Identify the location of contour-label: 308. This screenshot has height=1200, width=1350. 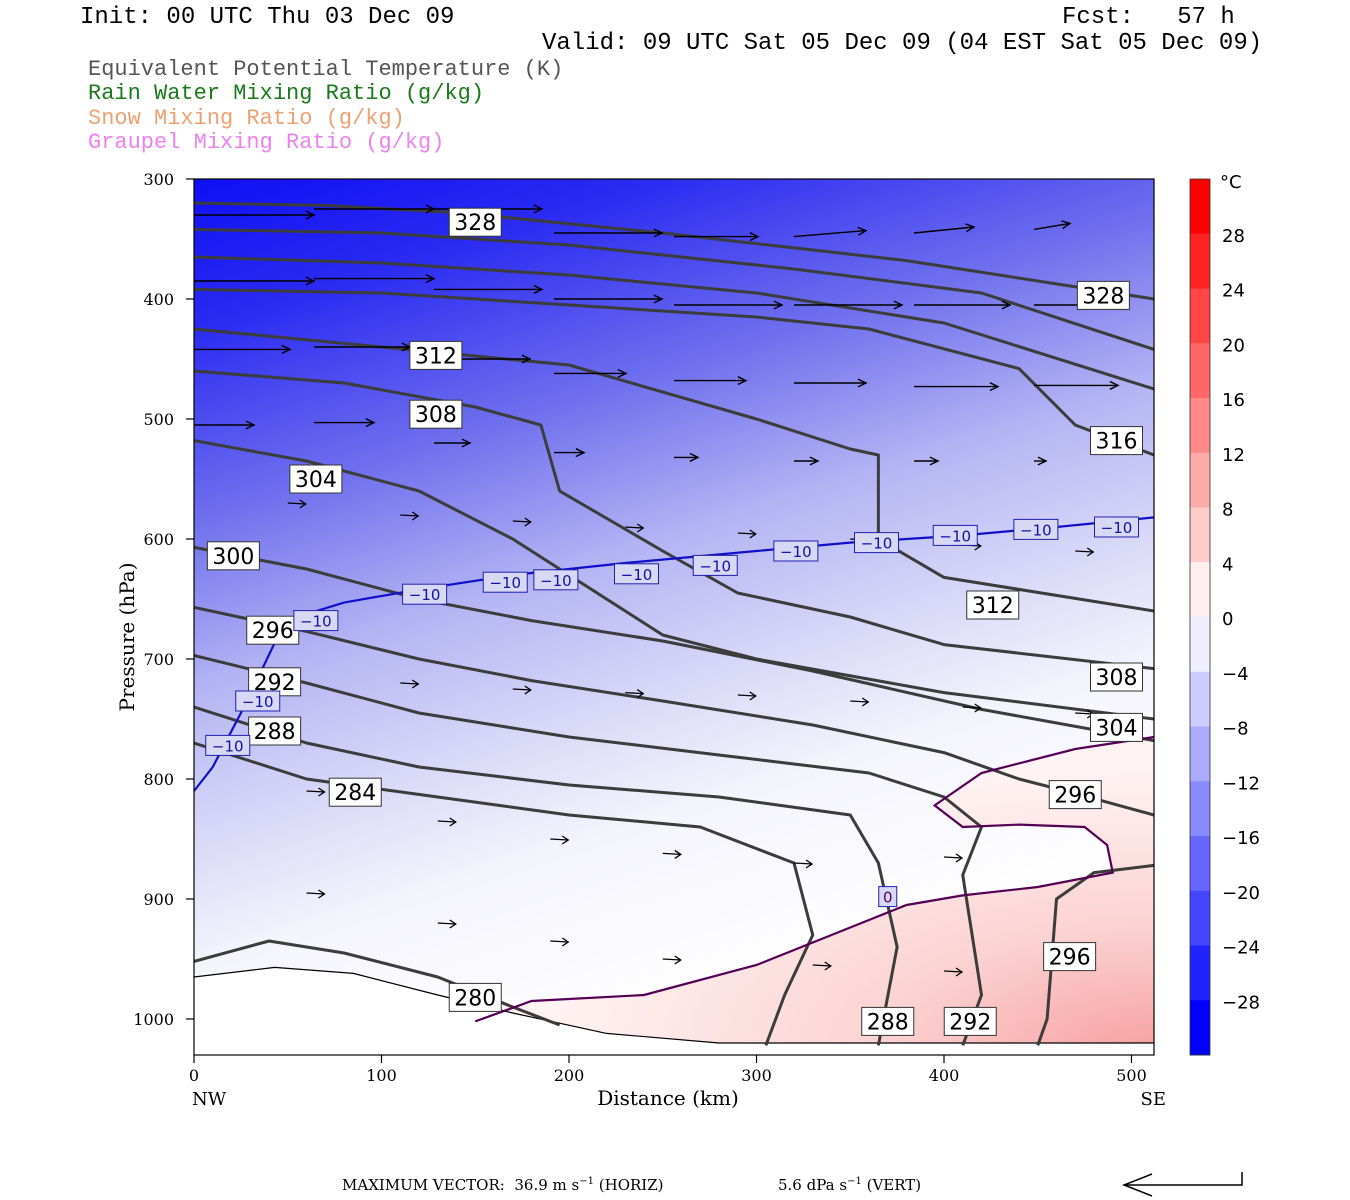
(1117, 678).